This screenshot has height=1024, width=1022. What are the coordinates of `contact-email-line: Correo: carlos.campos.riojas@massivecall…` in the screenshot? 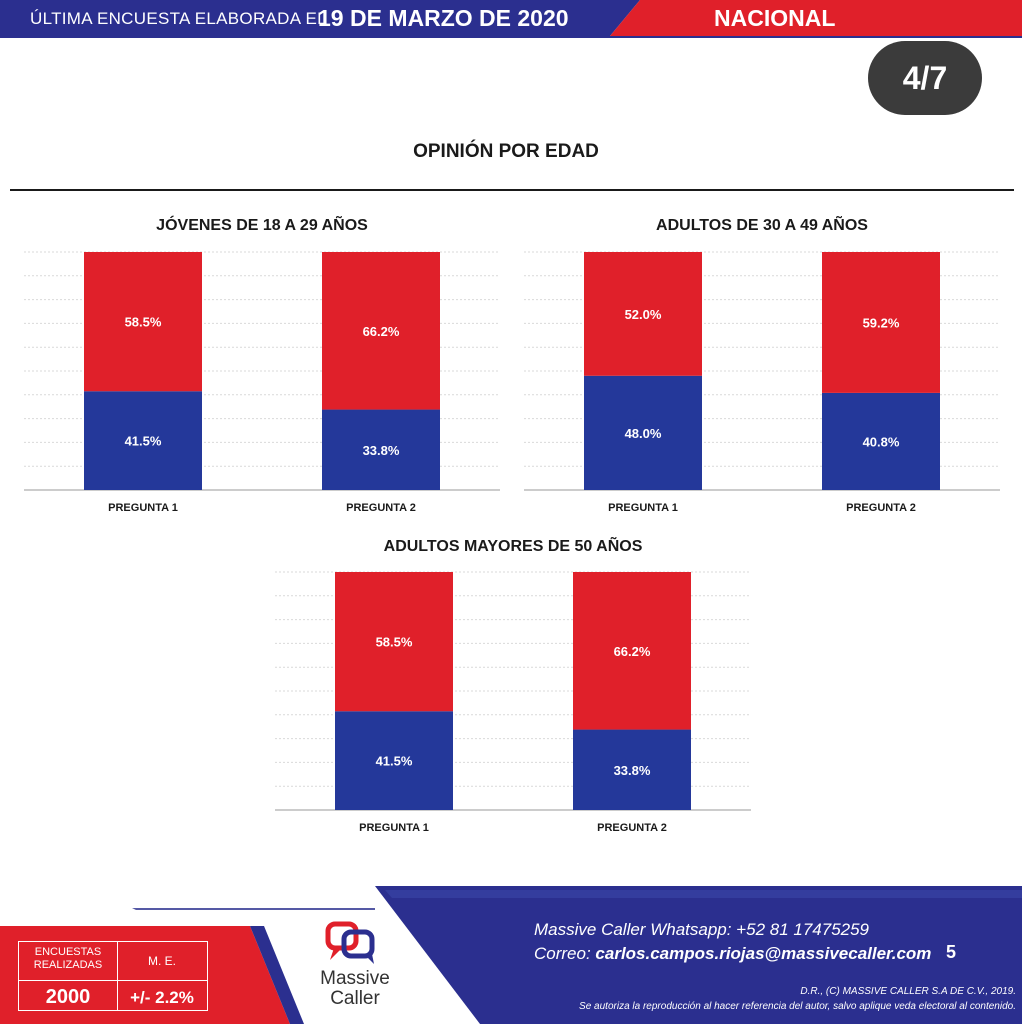 It's located at (732, 954).